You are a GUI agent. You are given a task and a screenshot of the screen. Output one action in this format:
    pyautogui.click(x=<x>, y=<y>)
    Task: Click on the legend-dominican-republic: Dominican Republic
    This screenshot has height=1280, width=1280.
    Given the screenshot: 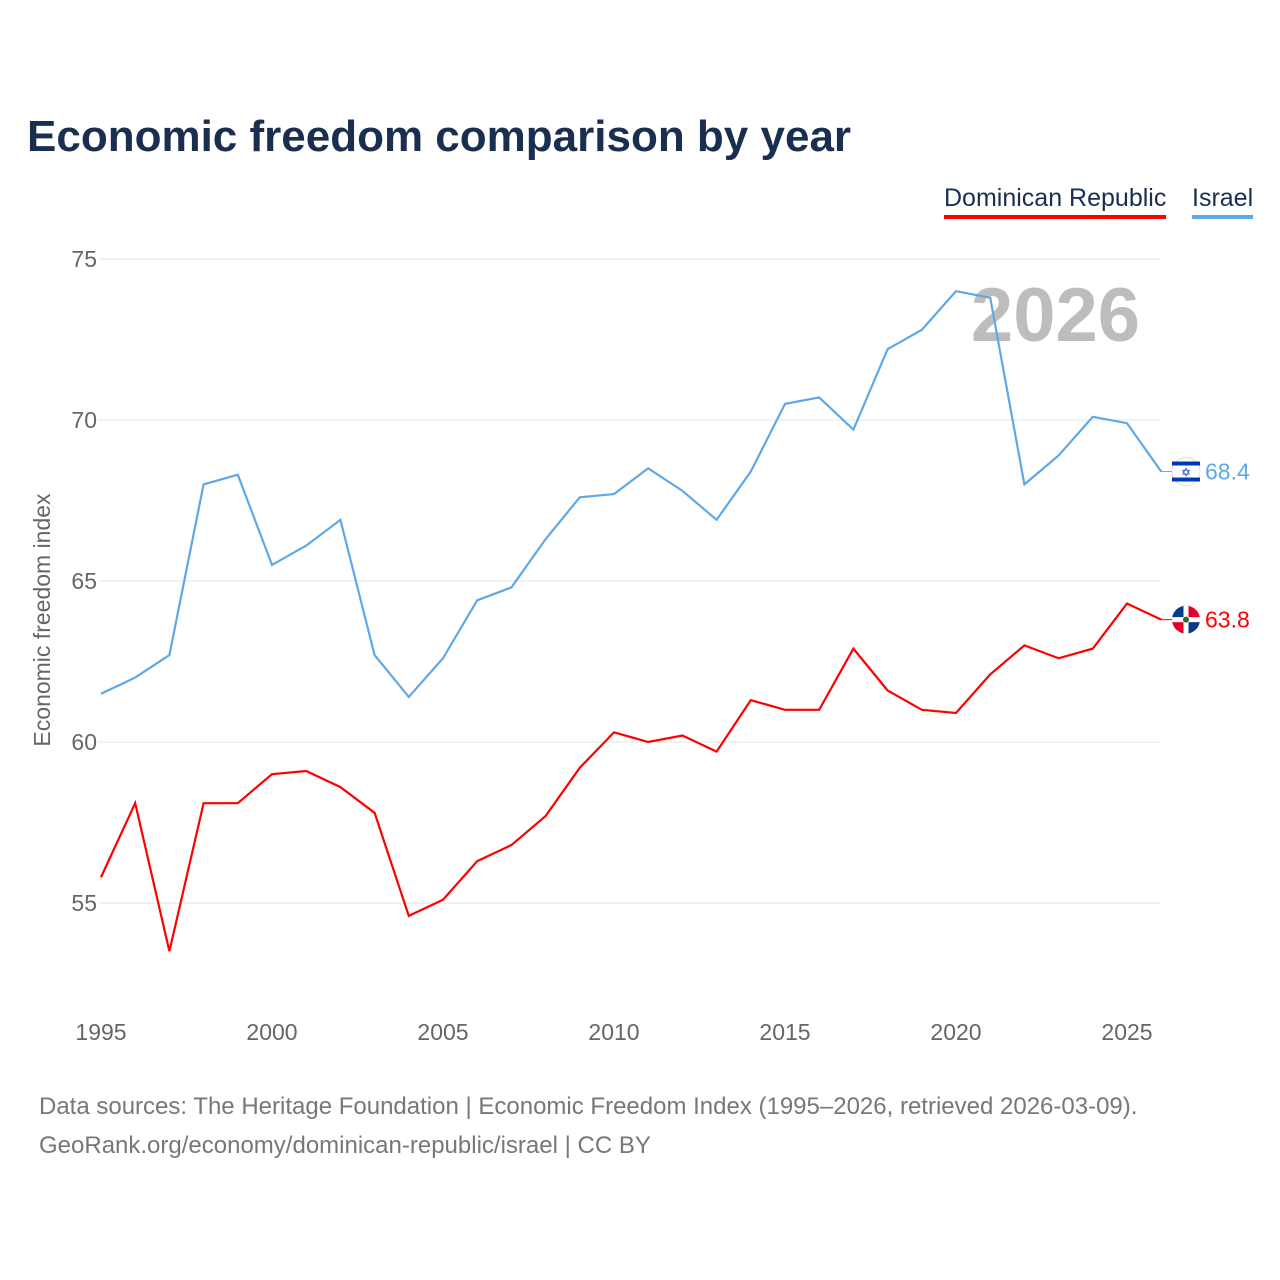 What is the action you would take?
    pyautogui.click(x=1055, y=201)
    